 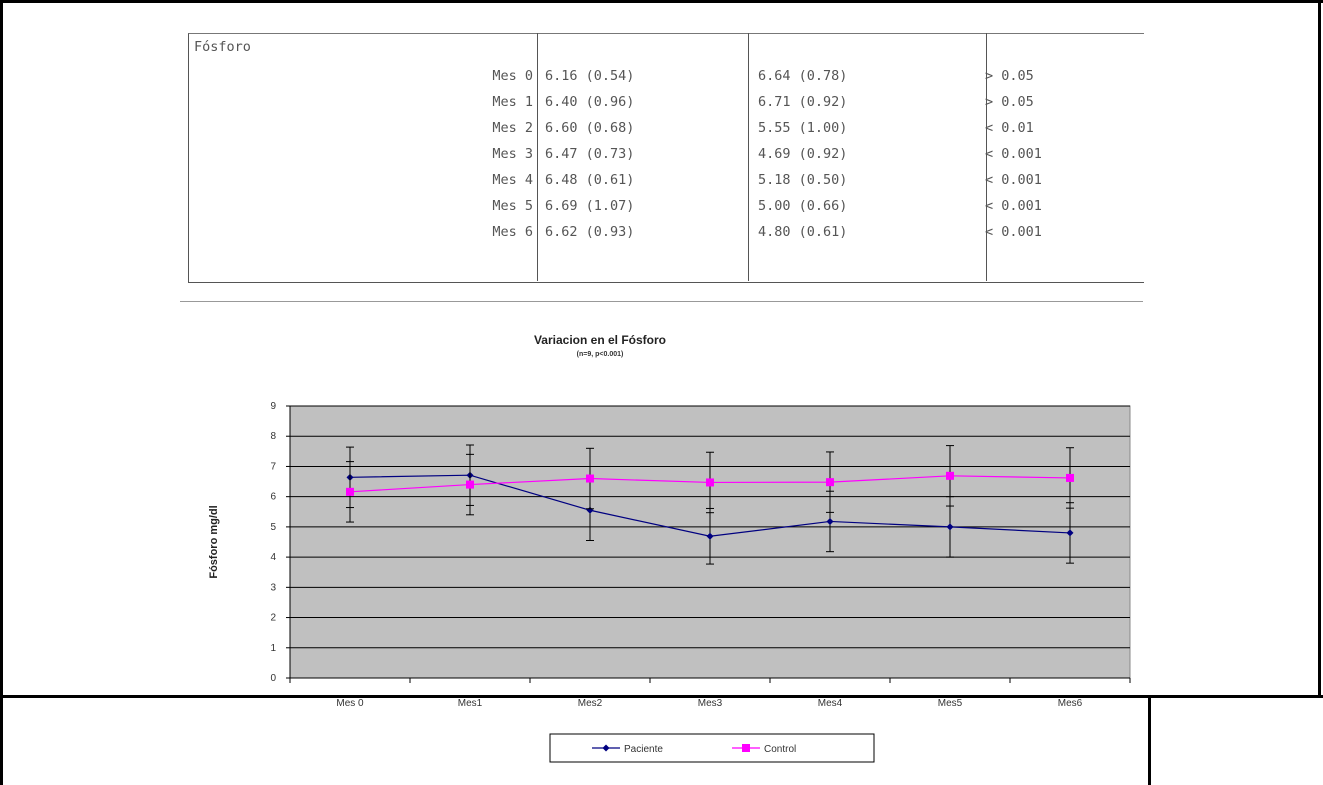 What do you see at coordinates (512, 206) in the screenshot?
I see `month-cell: Mes 5` at bounding box center [512, 206].